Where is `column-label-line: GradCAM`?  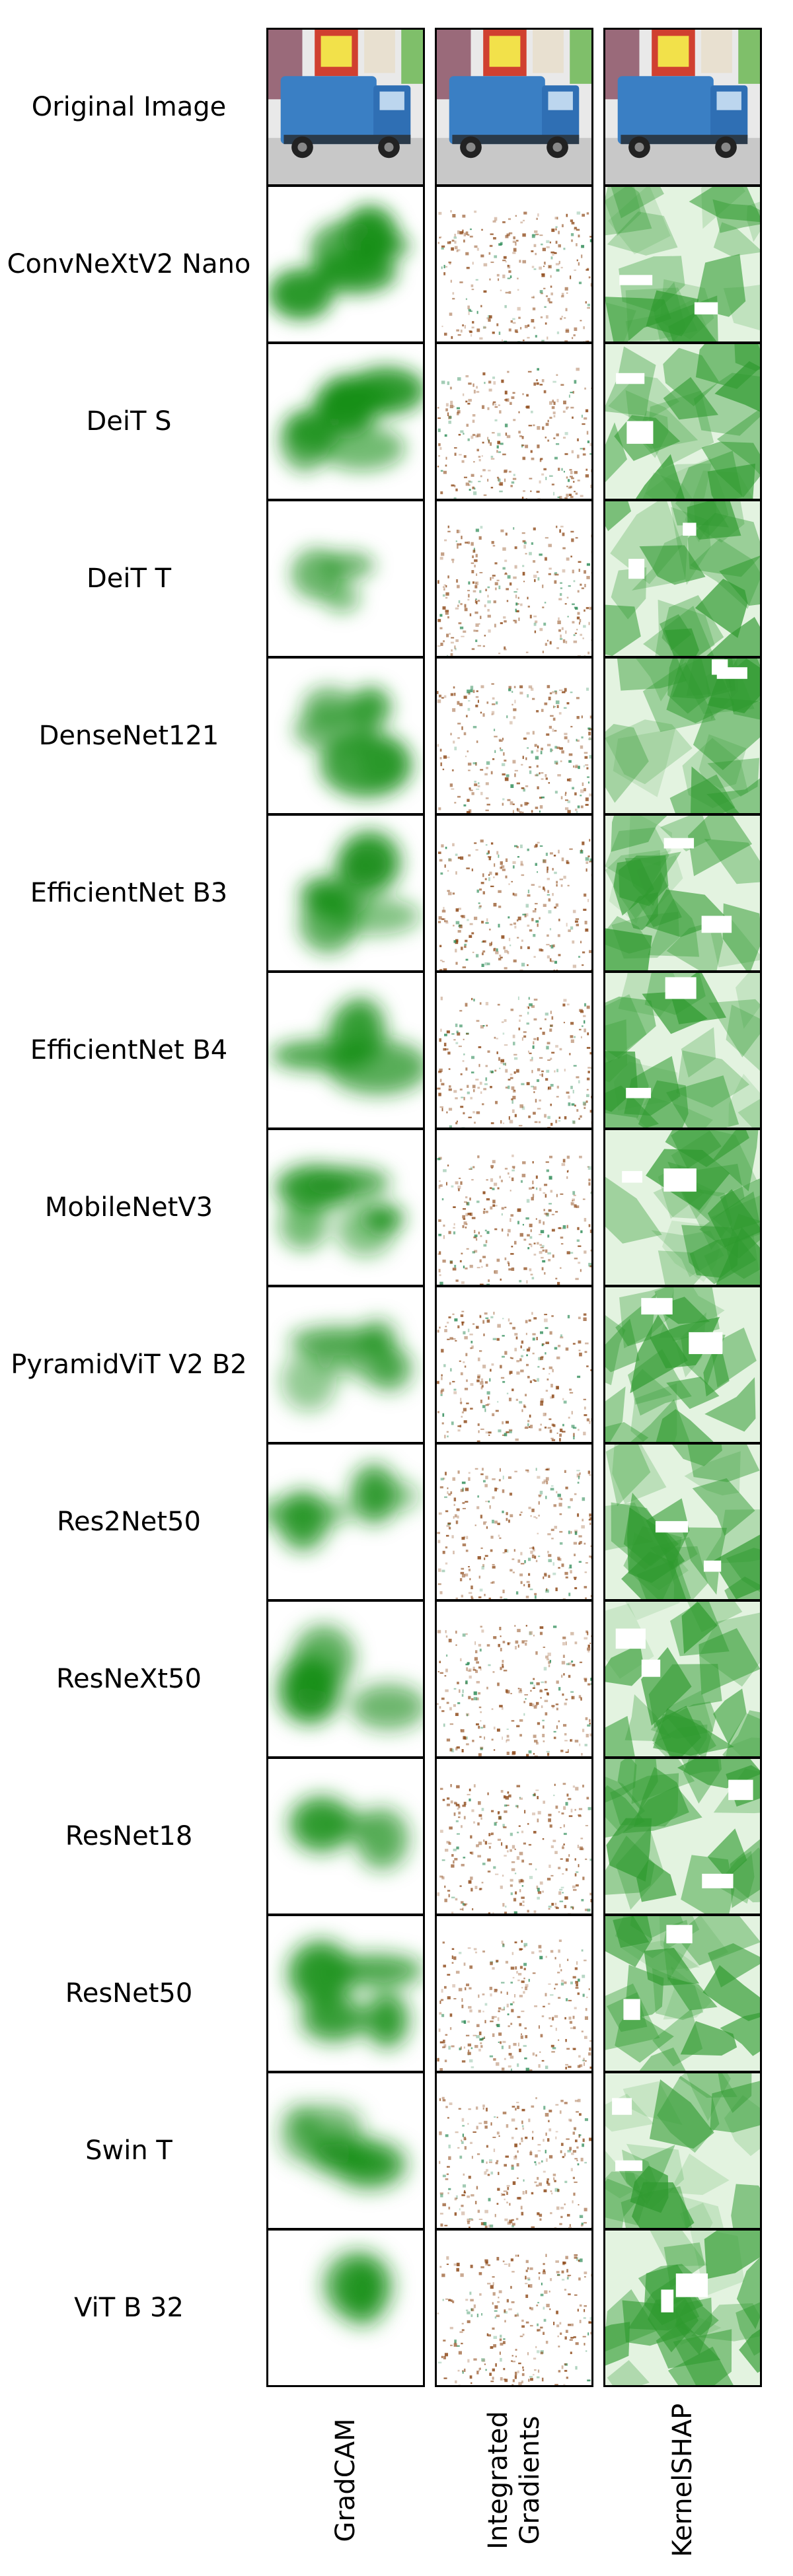
column-label-line: GradCAM is located at coordinates (346, 2480).